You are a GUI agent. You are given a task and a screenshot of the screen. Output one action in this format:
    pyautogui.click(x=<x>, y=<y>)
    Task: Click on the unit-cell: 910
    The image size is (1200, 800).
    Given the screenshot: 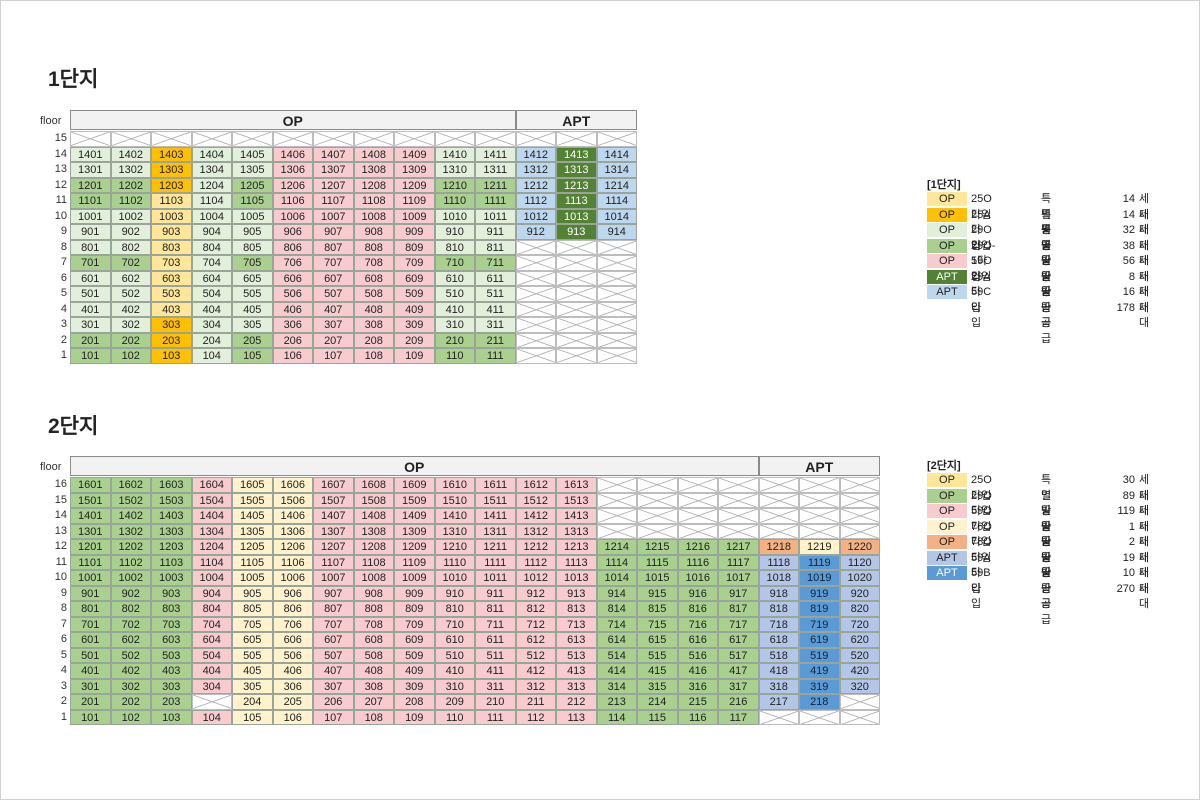 What is the action you would take?
    pyautogui.click(x=454, y=593)
    